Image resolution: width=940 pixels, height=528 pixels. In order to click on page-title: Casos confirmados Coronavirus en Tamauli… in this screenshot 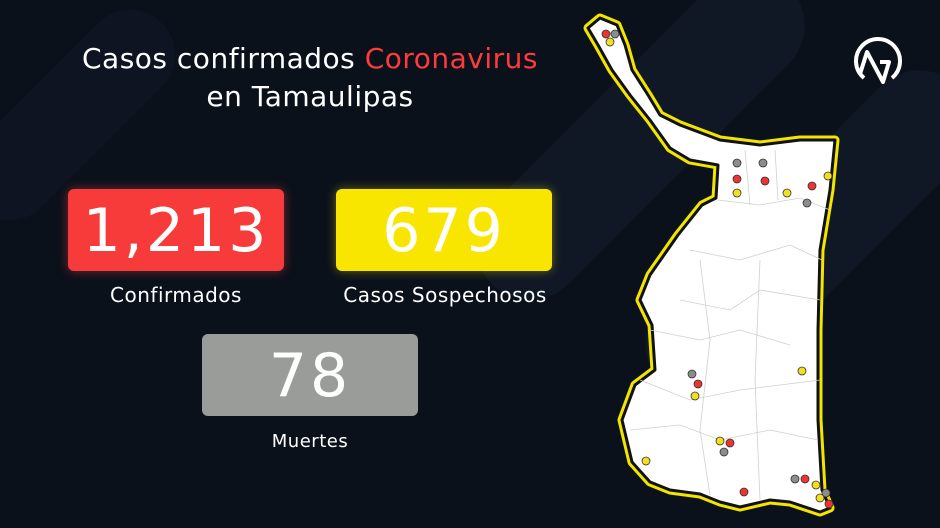, I will do `click(310, 78)`.